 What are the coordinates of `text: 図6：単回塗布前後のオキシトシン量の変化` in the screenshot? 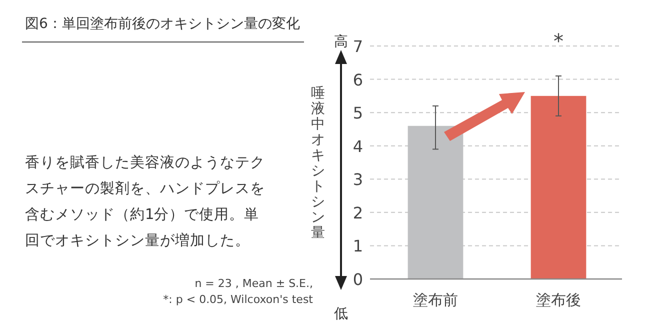 It's located at (162, 24).